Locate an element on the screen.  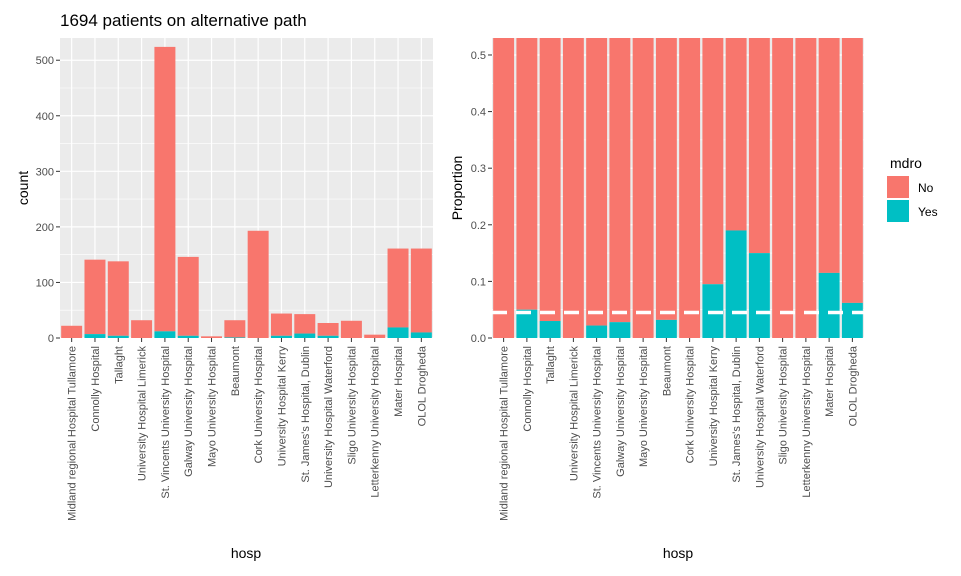
proportion-y-axis: 0.0 0.1 0.2 0.3 0.4 0.5 is located at coordinates (481, 197).